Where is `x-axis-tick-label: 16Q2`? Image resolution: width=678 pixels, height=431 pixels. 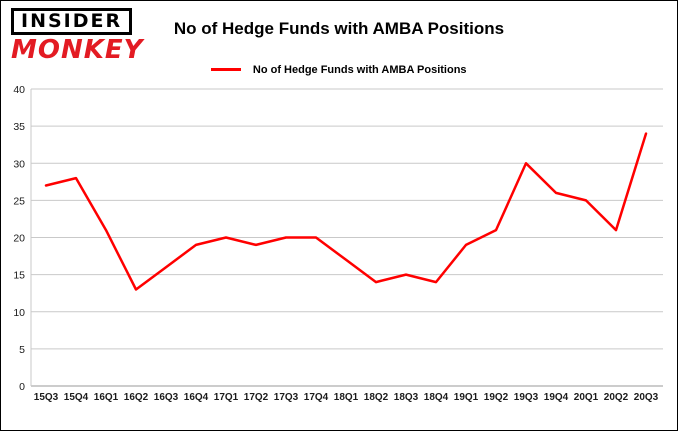 x-axis-tick-label: 16Q2 is located at coordinates (136, 397).